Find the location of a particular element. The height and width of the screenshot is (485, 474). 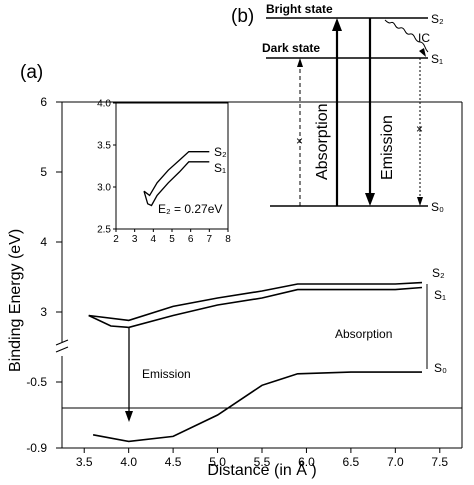

inset-ticks: 2 3 4 5 6 7 8 2.5 3.0 3.5 4.0 is located at coordinates (164, 172).